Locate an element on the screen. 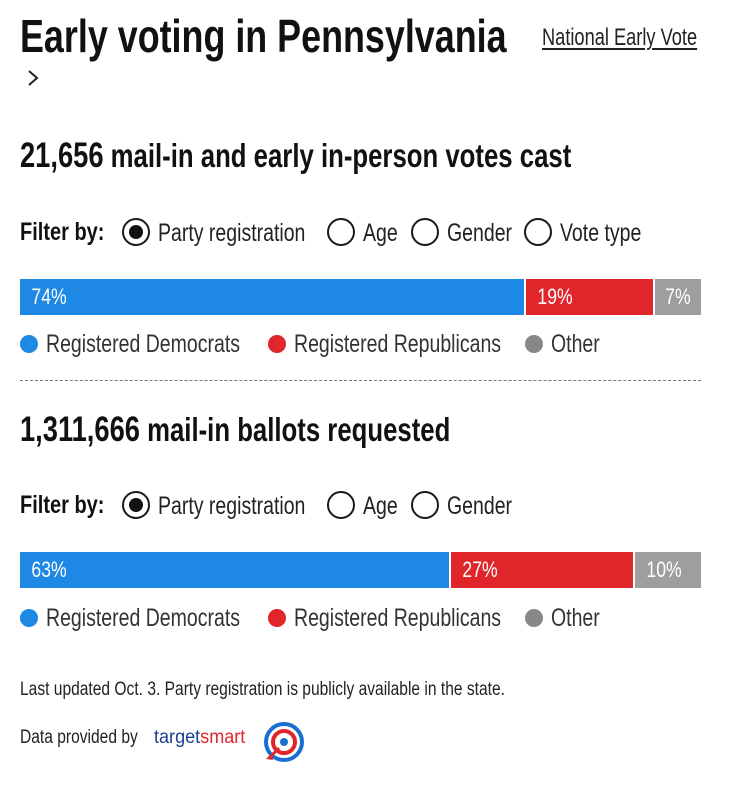 This screenshot has width=732, height=800. bar-label-other: 7% is located at coordinates (678, 296).